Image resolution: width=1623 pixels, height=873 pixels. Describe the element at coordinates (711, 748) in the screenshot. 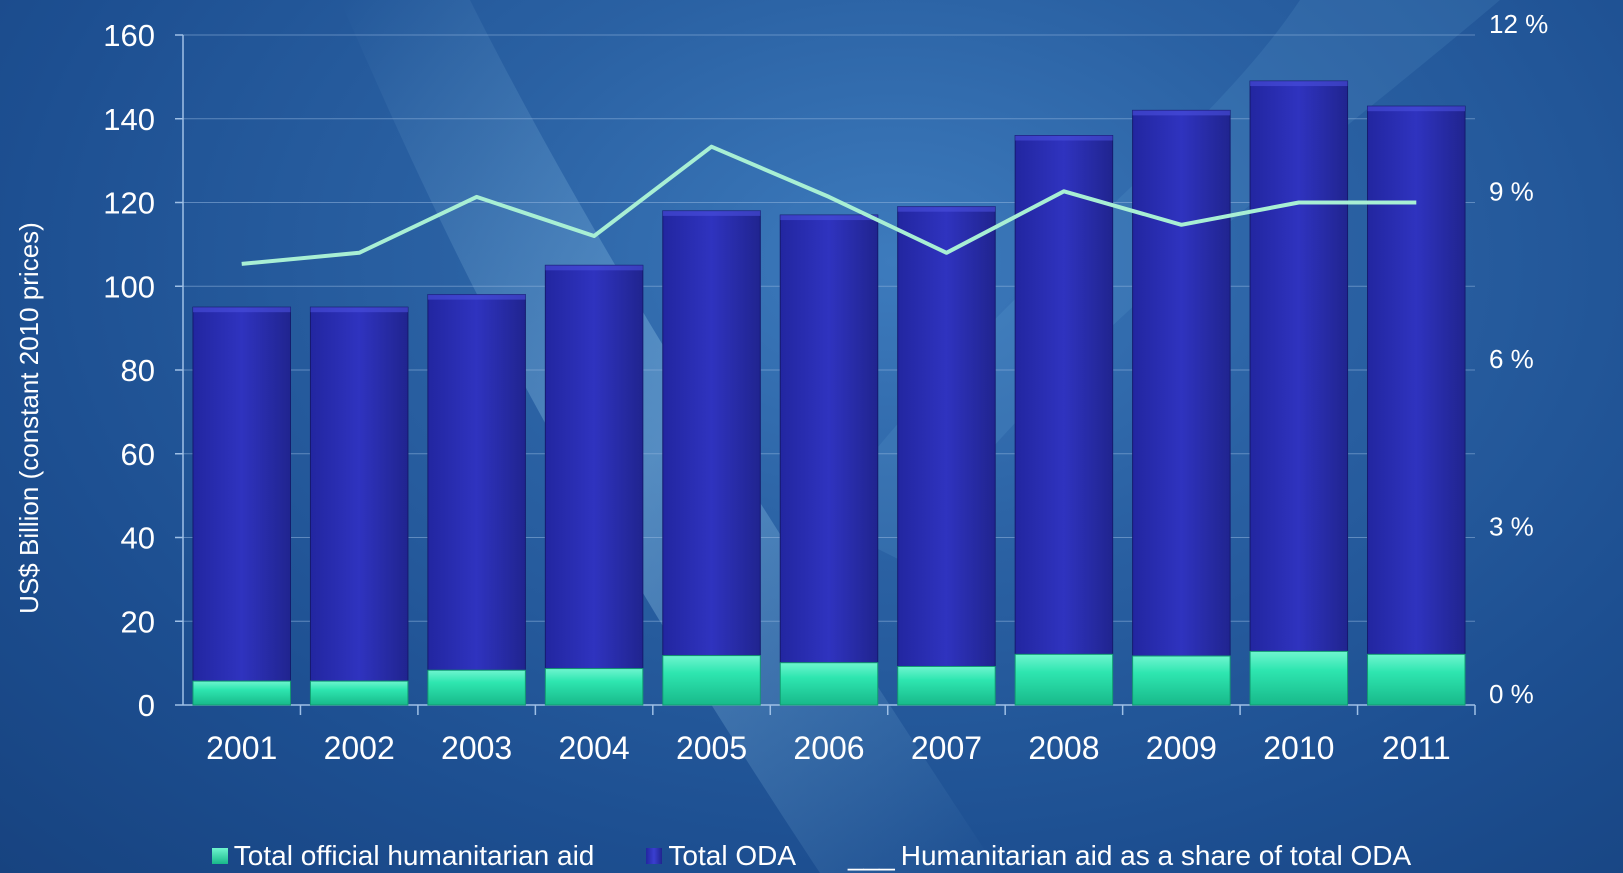

I see `x-tick-label: 2005` at that location.